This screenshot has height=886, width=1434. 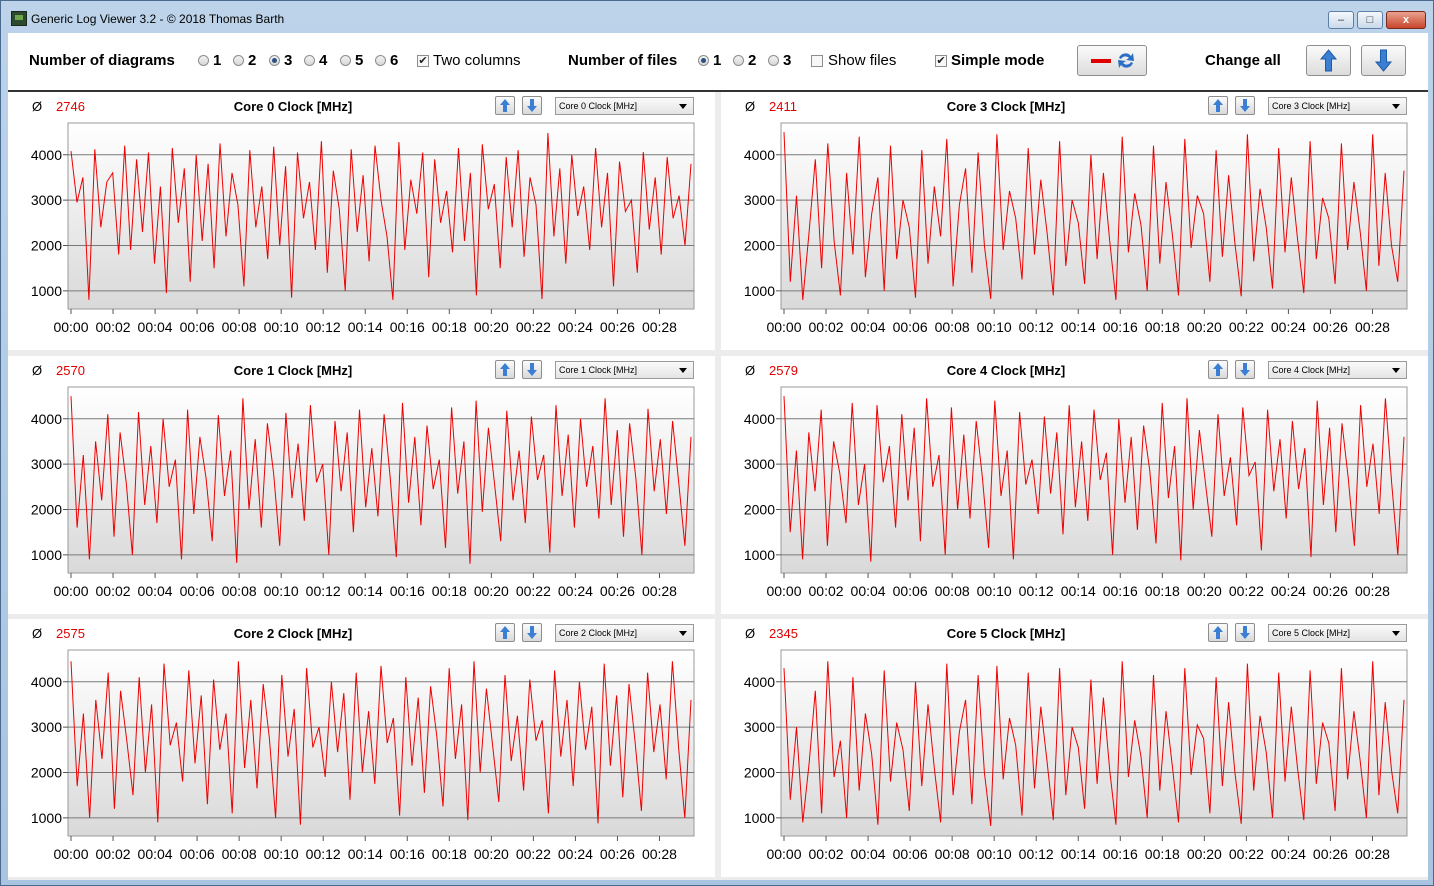 What do you see at coordinates (994, 327) in the screenshot?
I see `x-tick-label: 00:10` at bounding box center [994, 327].